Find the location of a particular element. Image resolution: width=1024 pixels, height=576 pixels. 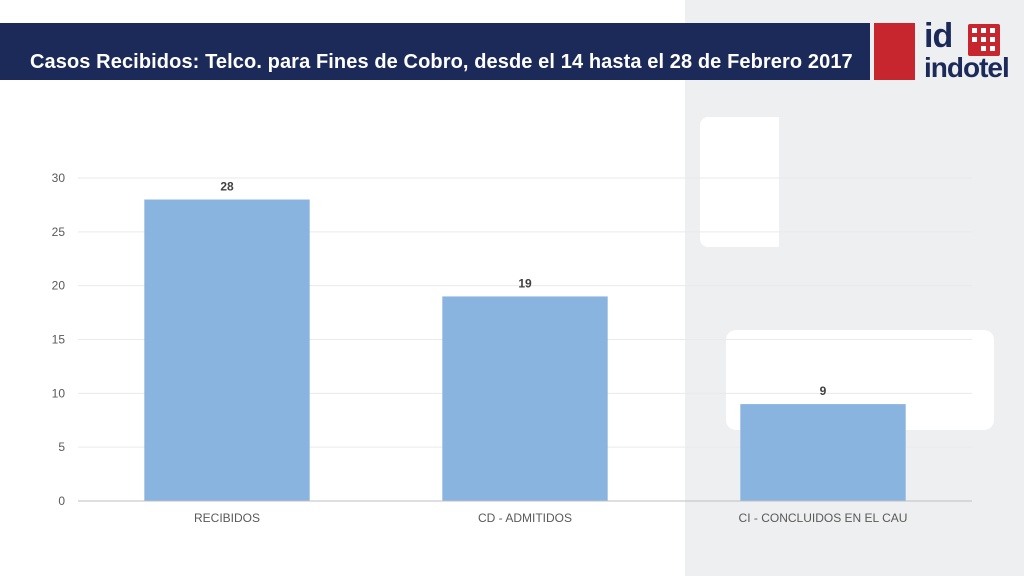

logo-red-block is located at coordinates (894, 51).